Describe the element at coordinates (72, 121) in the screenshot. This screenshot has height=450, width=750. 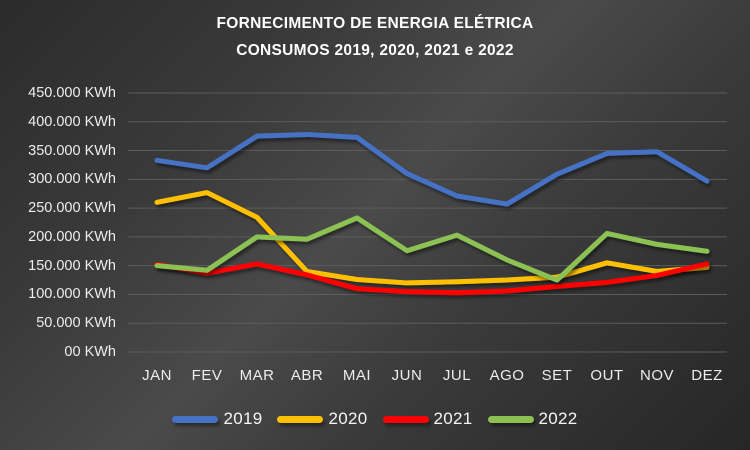
I see `y-axis-tick-label: 400.000 KWh` at that location.